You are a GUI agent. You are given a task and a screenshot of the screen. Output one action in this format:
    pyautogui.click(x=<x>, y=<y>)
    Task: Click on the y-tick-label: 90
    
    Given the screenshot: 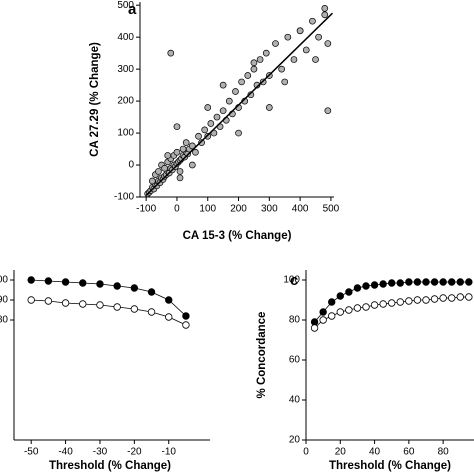 What is the action you would take?
    pyautogui.click(x=4, y=300)
    